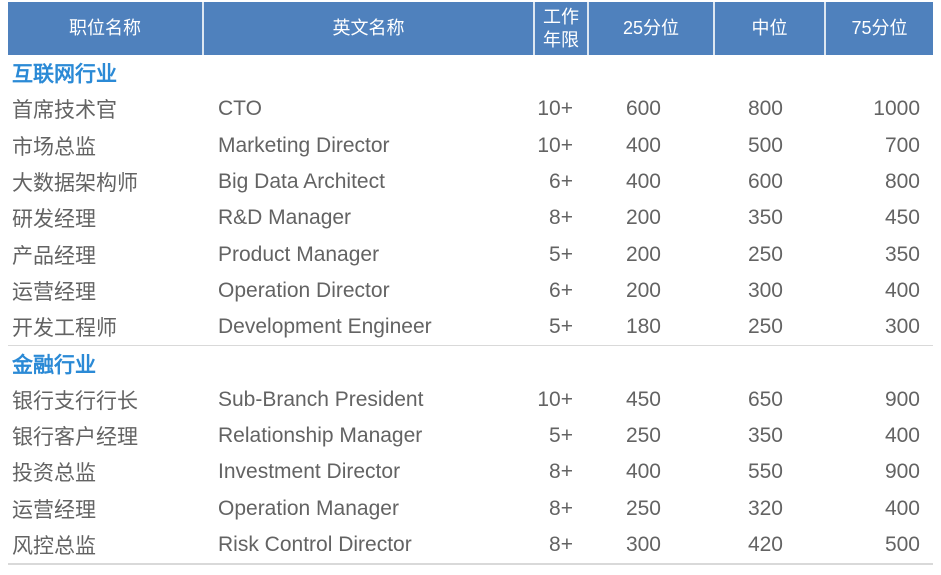 The image size is (941, 575). I want to click on table-row: 风控总监 Risk Control Director 8+ 300 420 500, so click(470, 545).